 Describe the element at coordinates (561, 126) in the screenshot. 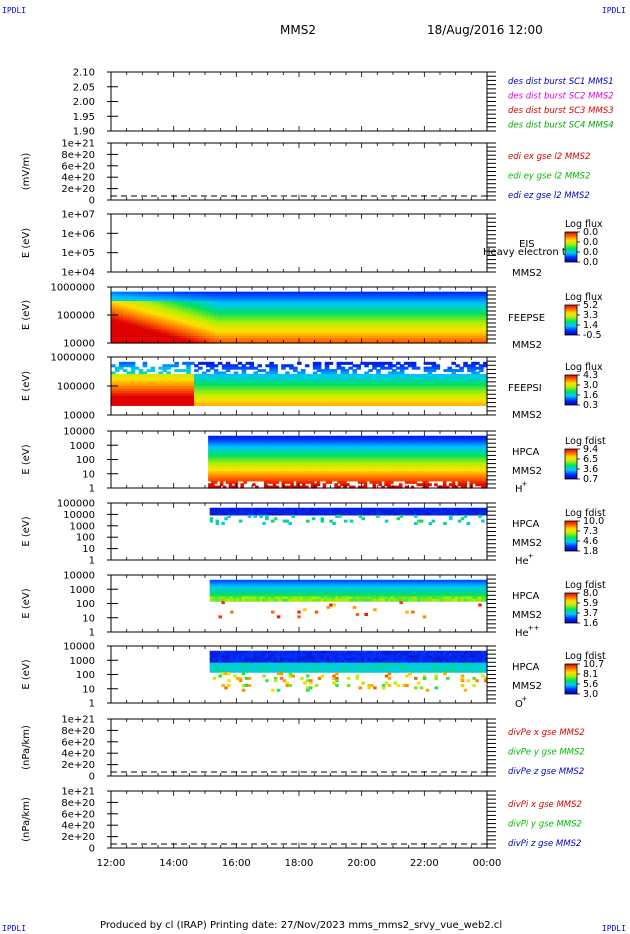

I see `des-legend-label: des dist burst SC4 MMS4` at that location.